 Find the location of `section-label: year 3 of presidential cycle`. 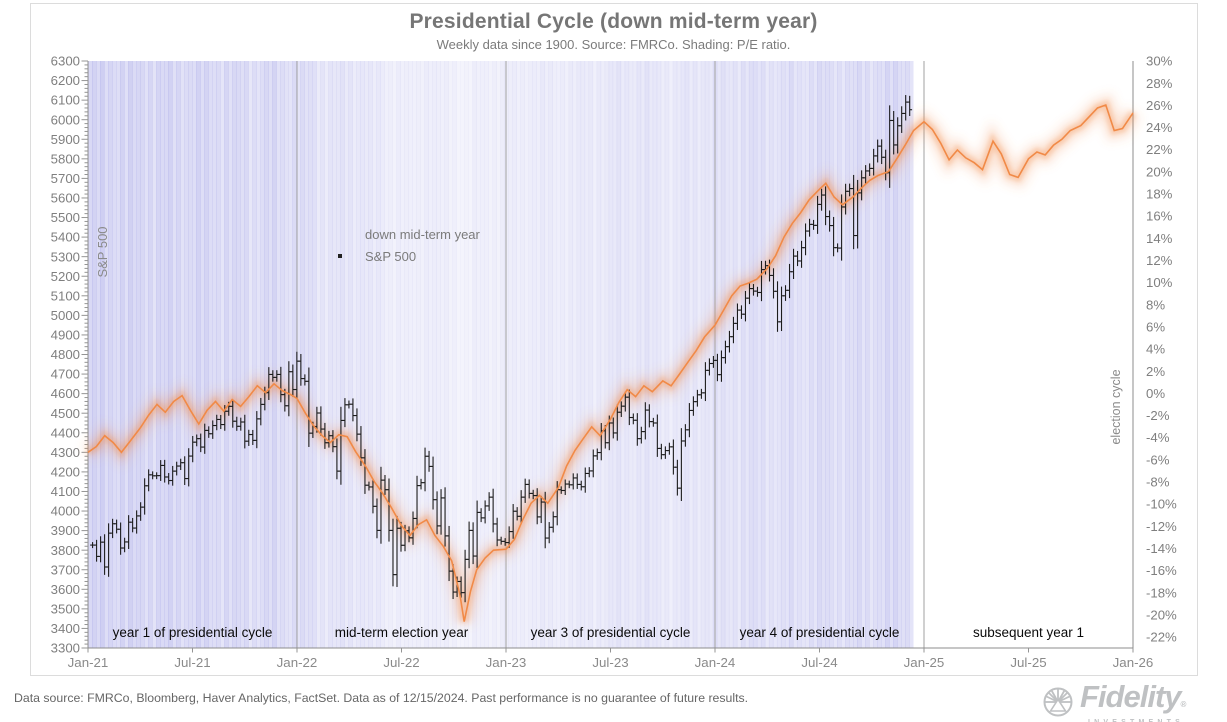

section-label: year 3 of presidential cycle is located at coordinates (611, 632).